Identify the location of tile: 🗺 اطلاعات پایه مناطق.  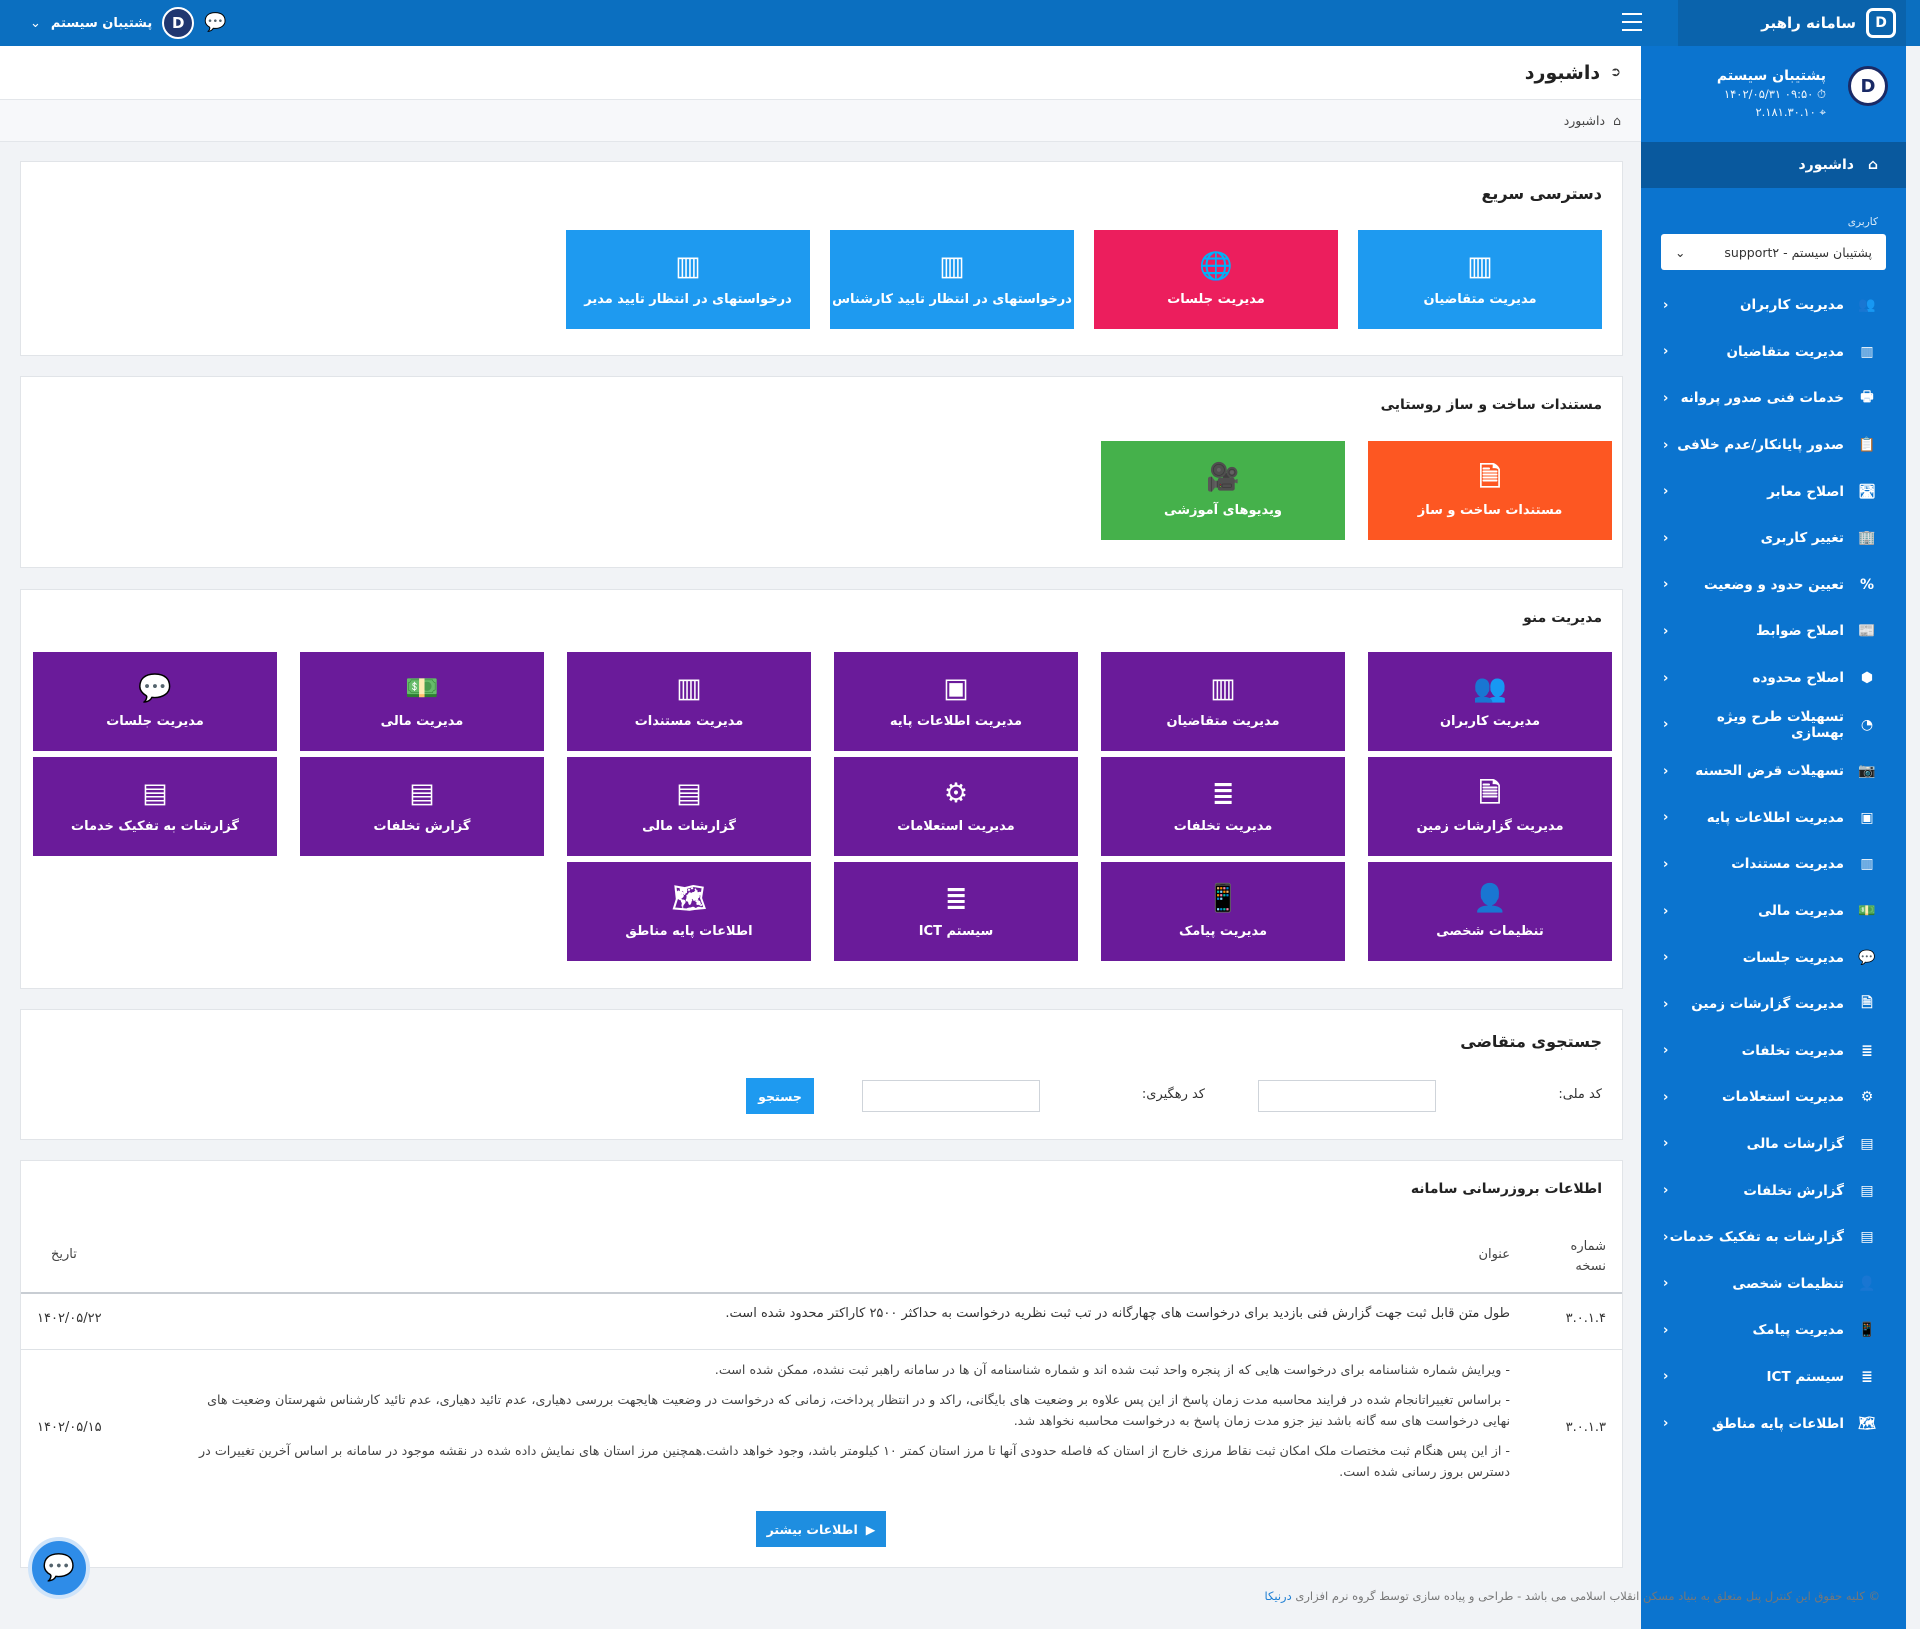
(689, 911).